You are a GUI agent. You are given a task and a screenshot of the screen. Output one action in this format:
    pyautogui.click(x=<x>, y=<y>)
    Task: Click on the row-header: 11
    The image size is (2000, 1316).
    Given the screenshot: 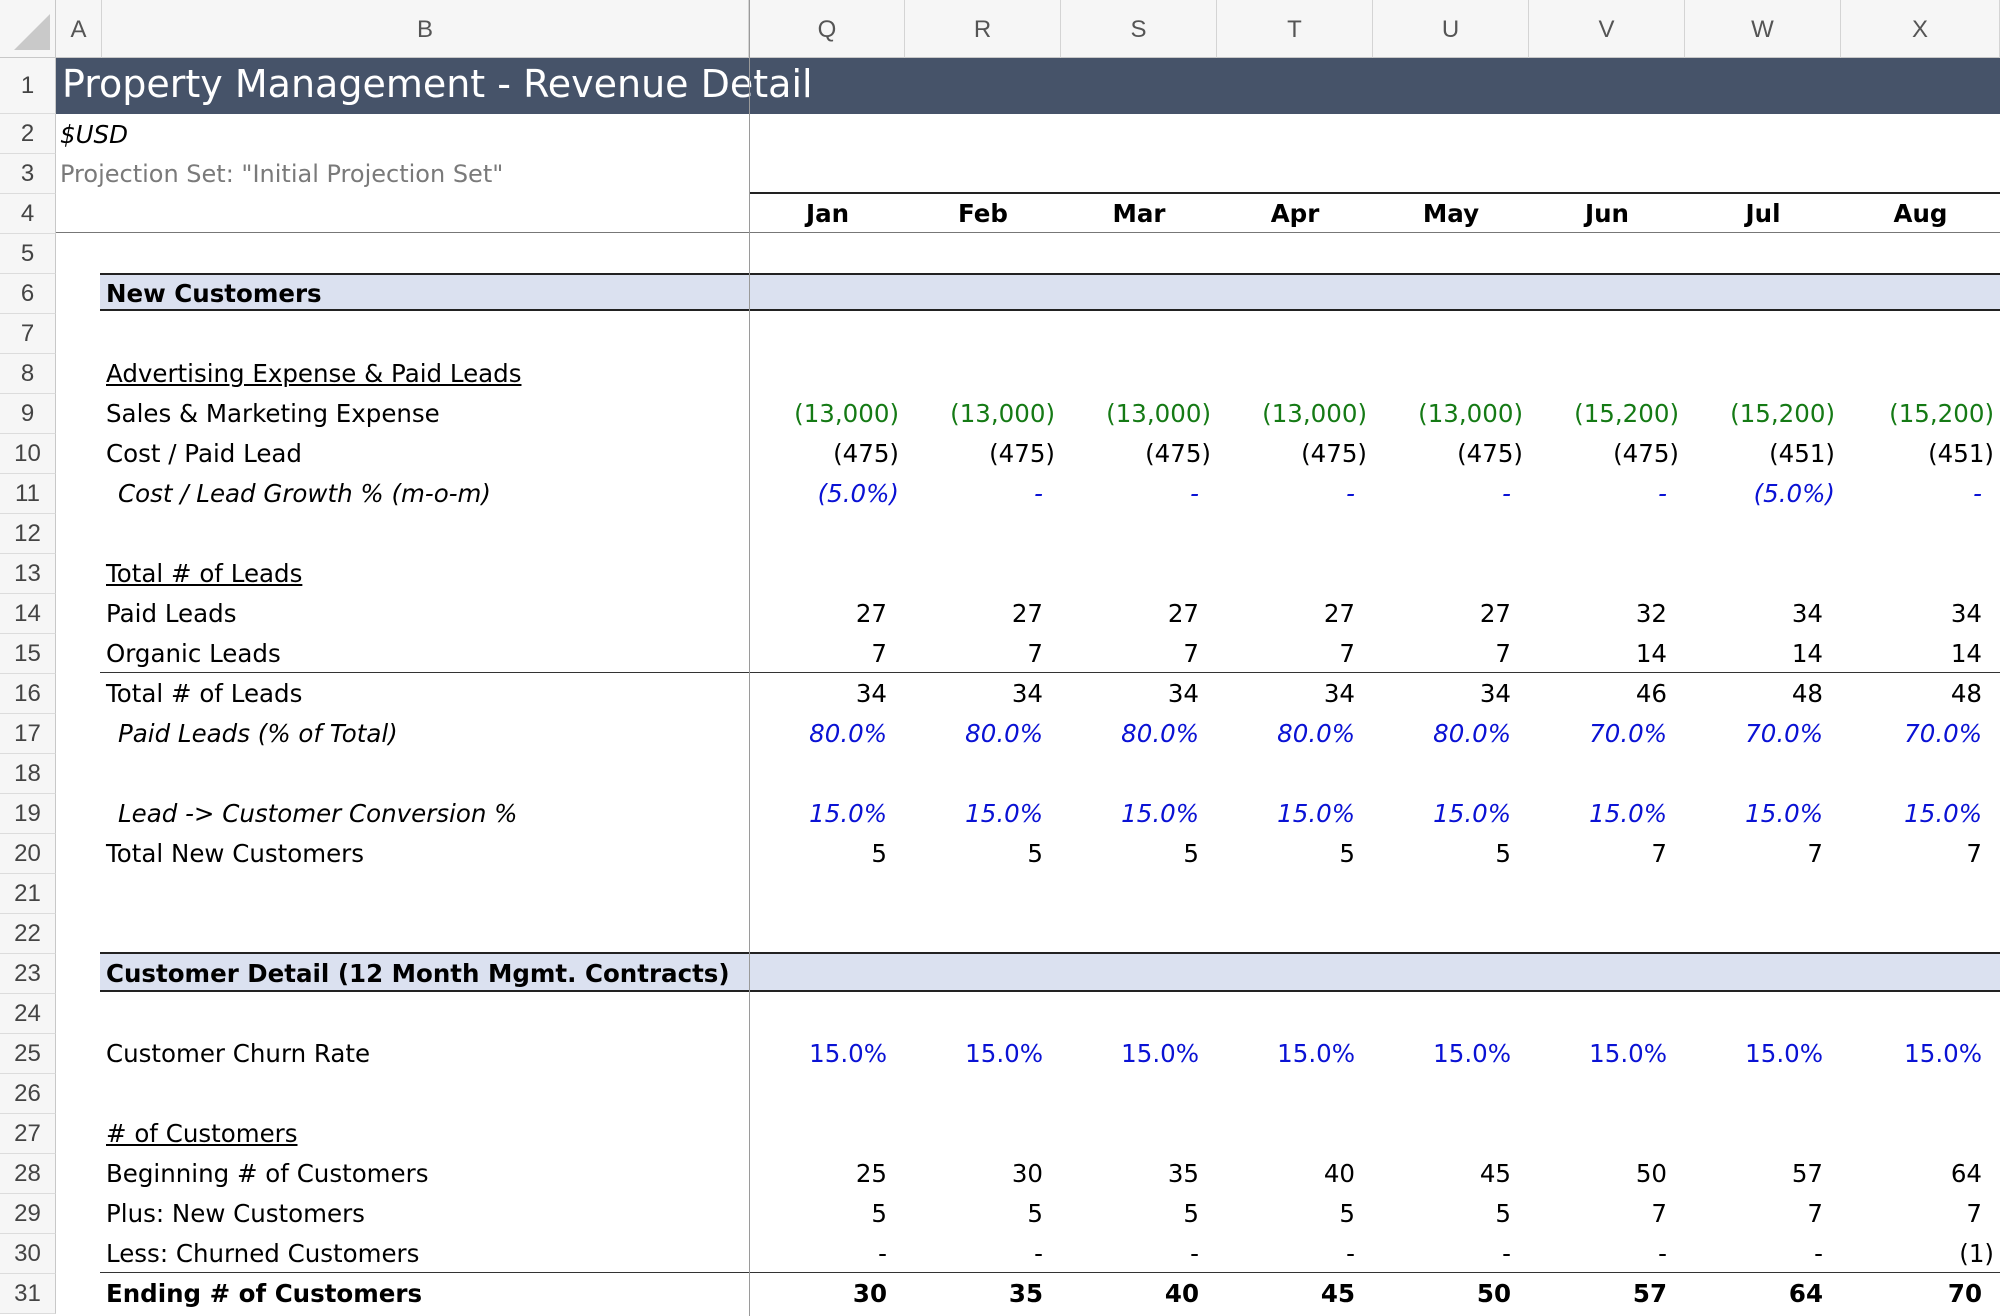 What is the action you would take?
    pyautogui.click(x=28, y=494)
    